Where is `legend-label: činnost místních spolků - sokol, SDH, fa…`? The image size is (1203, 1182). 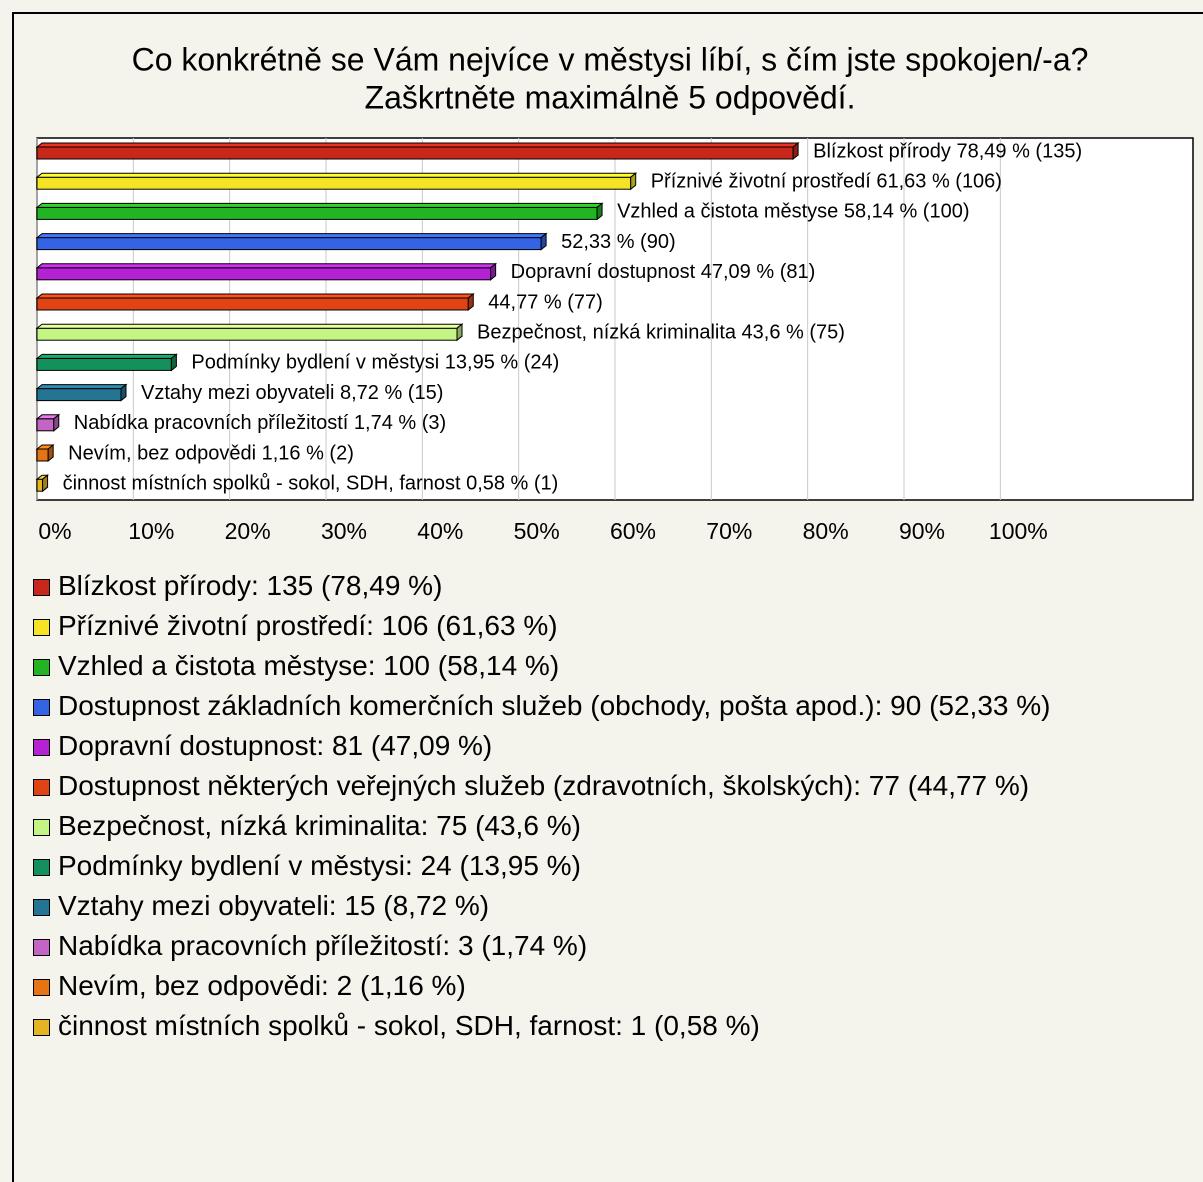 legend-label: činnost místních spolků - sokol, SDH, fa… is located at coordinates (409, 1025).